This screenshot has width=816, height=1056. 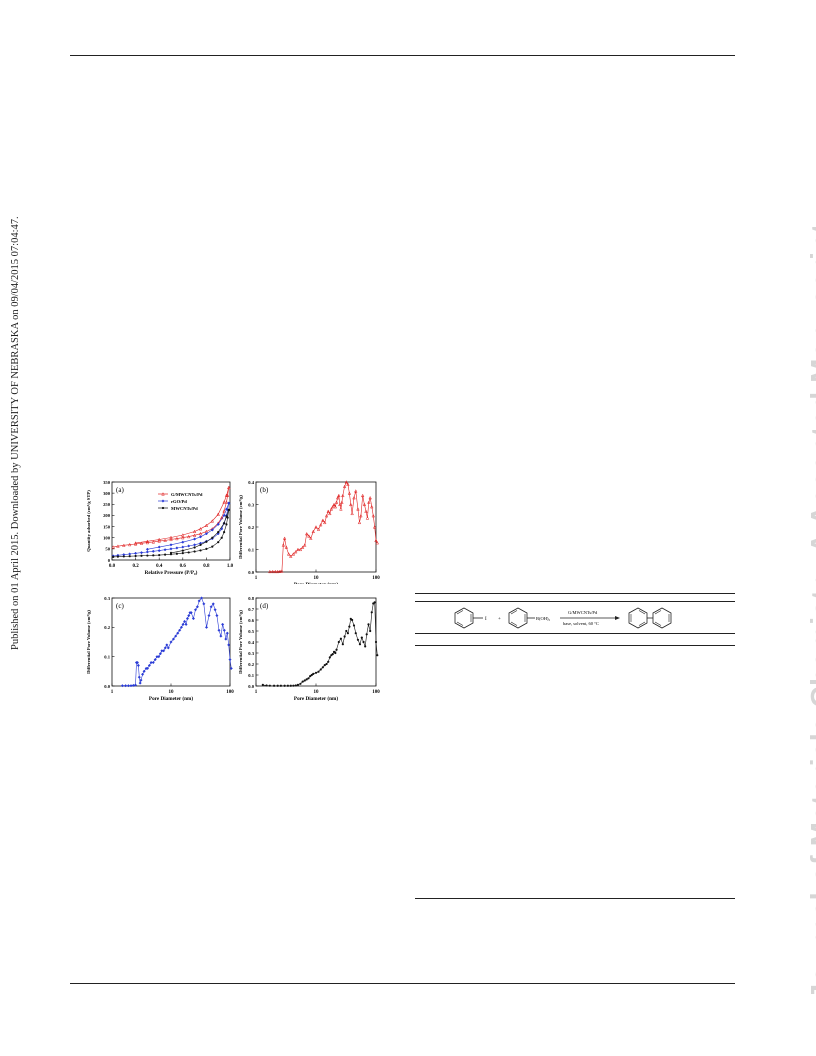 What do you see at coordinates (264, 490) in the screenshot?
I see `panel-tag-b: (b)` at bounding box center [264, 490].